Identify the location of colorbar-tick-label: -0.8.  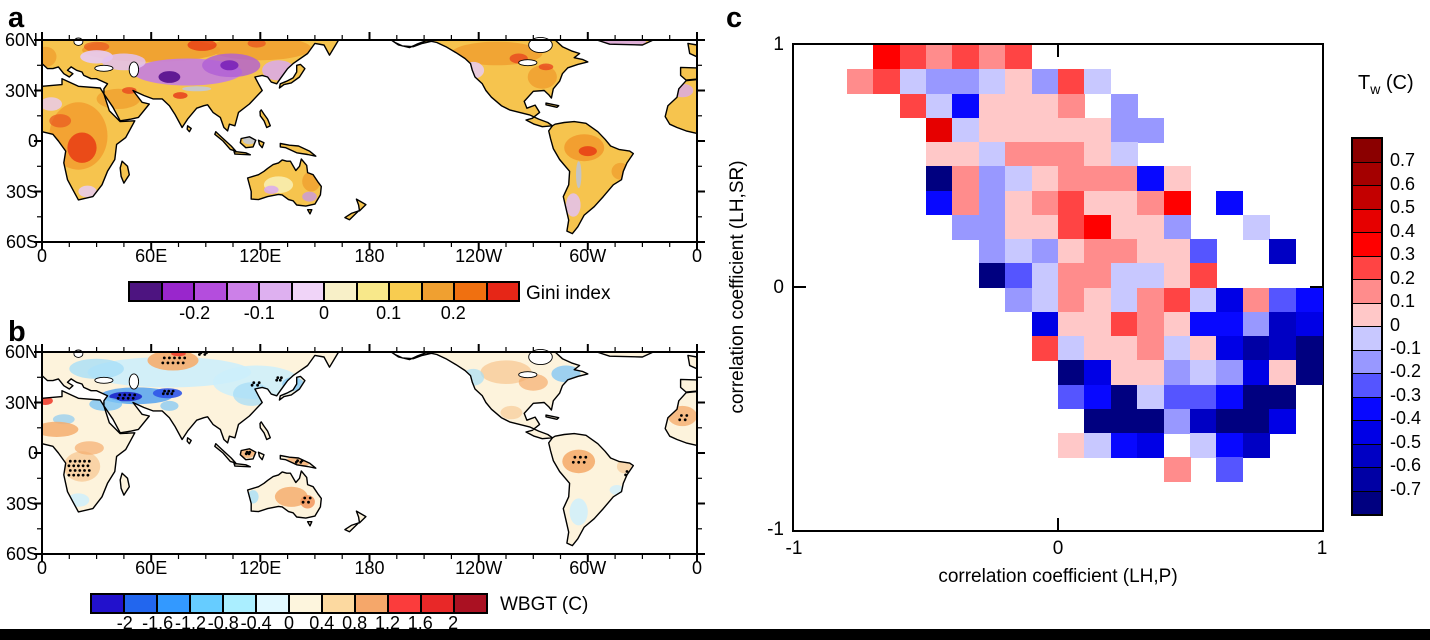
(223, 623).